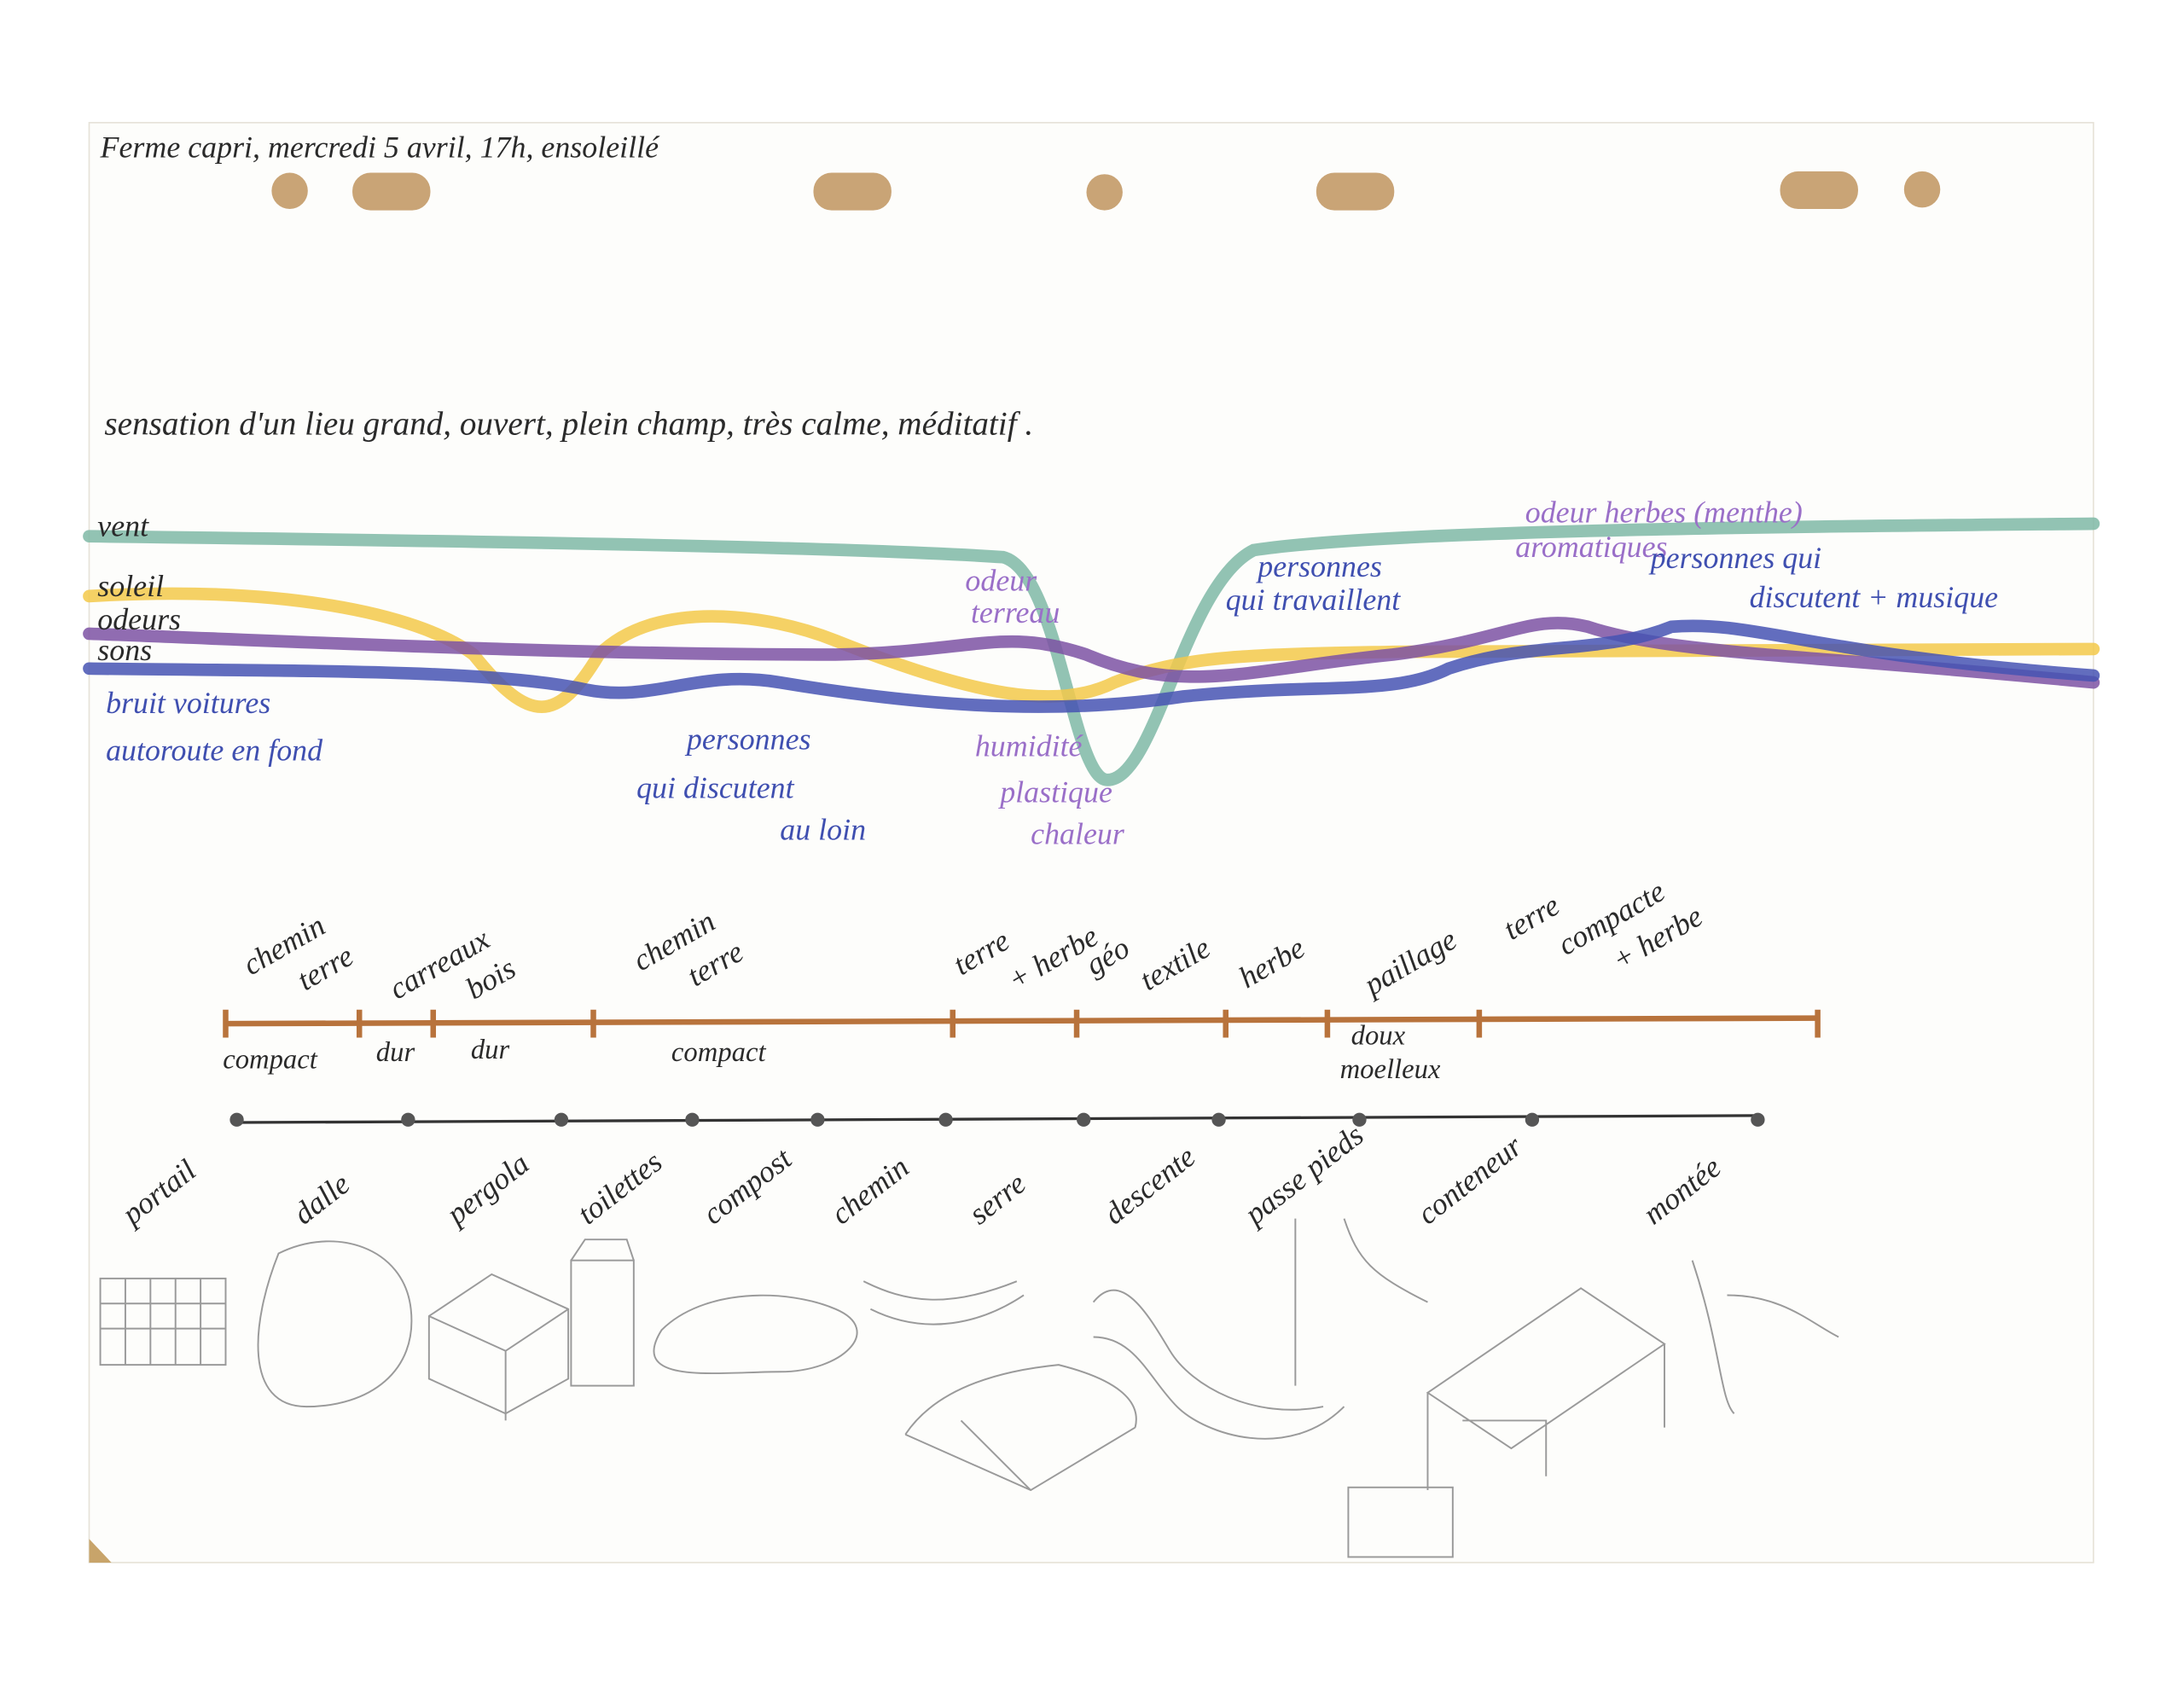 The width and height of the screenshot is (2184, 1688). Describe the element at coordinates (1078, 833) in the screenshot. I see `annotation: chaleur` at that location.